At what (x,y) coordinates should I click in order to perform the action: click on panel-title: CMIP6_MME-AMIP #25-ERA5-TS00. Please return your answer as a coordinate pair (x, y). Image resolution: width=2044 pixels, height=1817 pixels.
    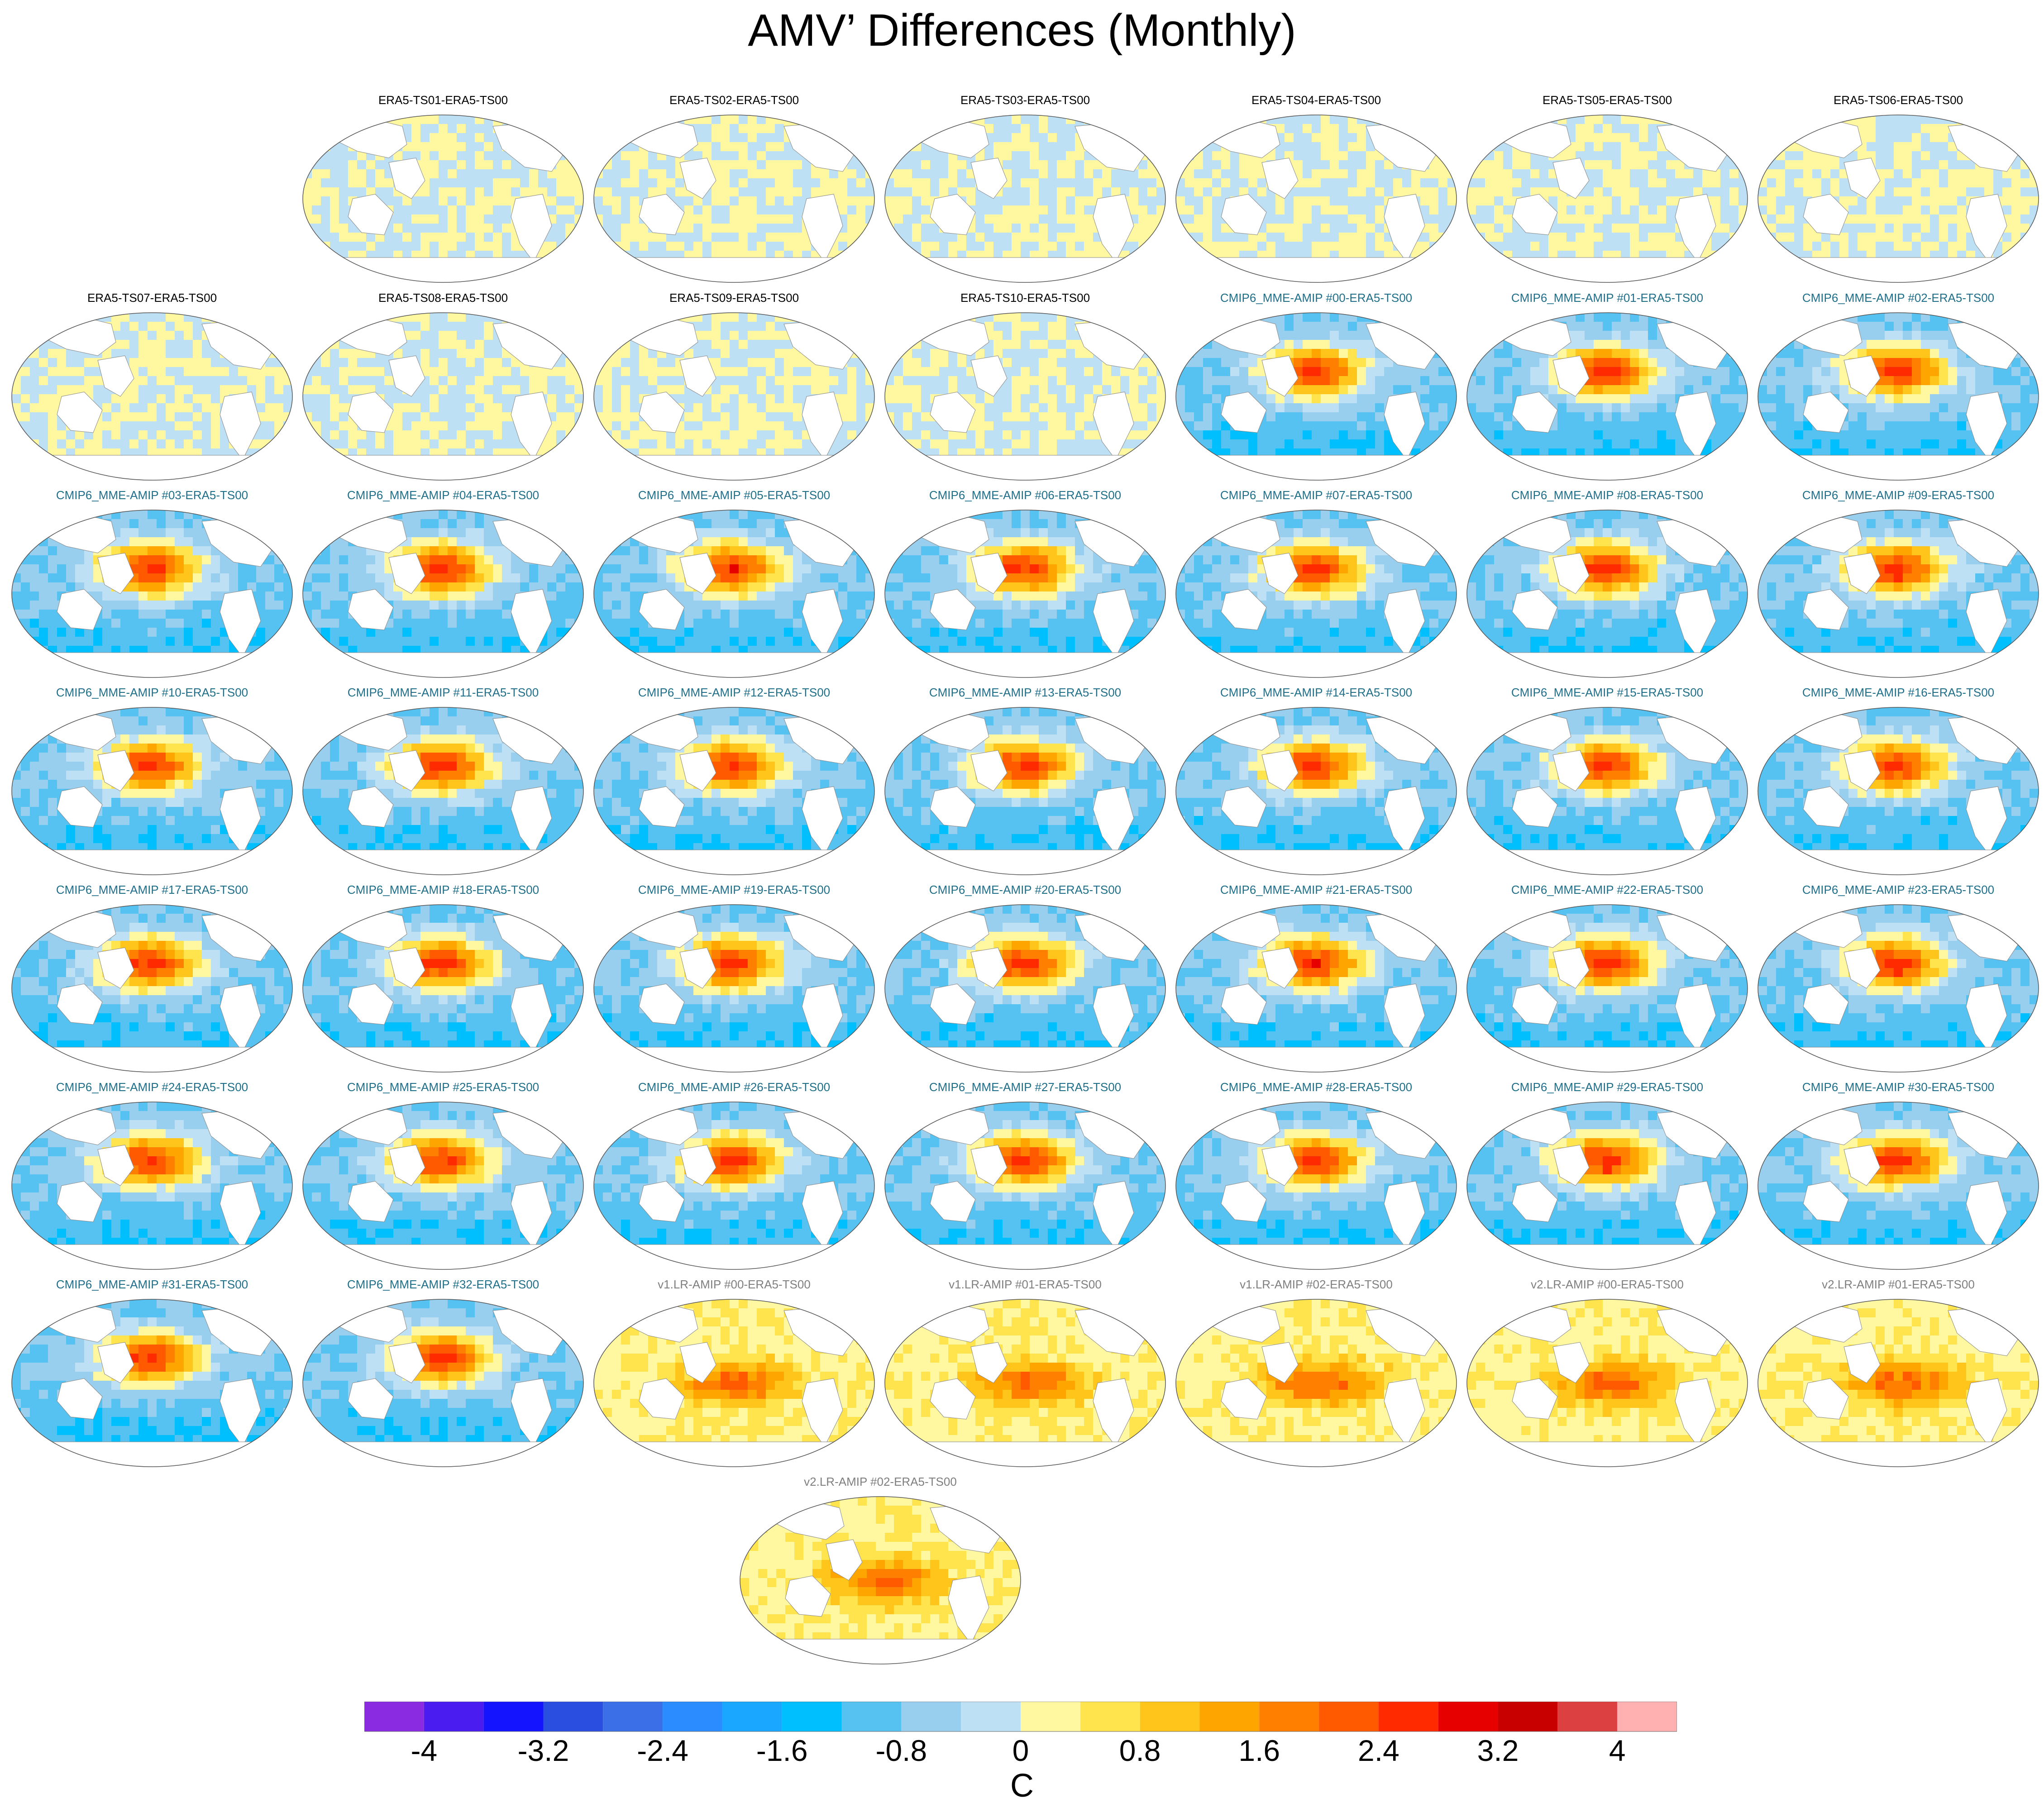
    Looking at the image, I should click on (443, 1087).